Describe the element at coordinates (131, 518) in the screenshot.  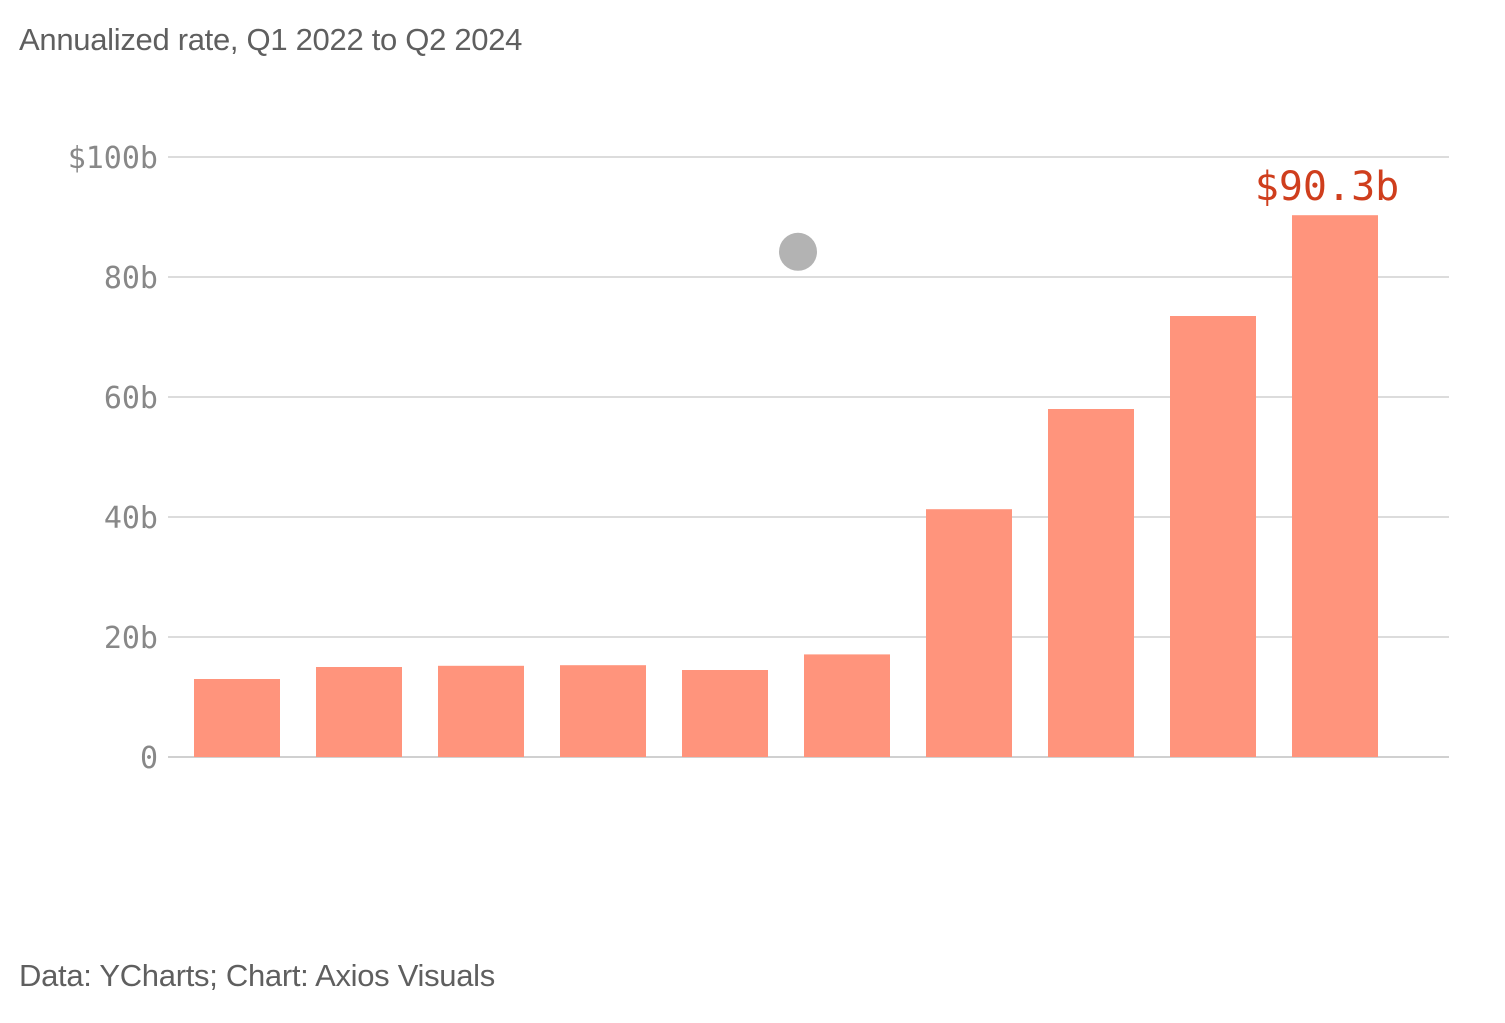
I see `y-tick-label: 40b` at that location.